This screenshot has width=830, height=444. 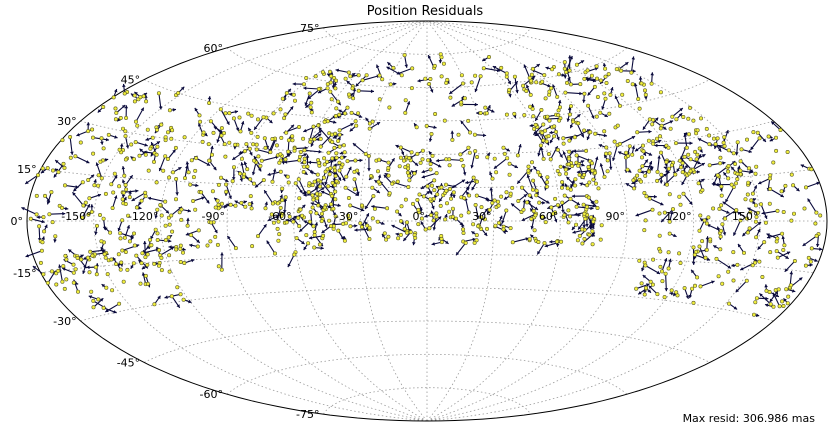 What do you see at coordinates (427, 341) in the screenshot?
I see `parallel-line` at bounding box center [427, 341].